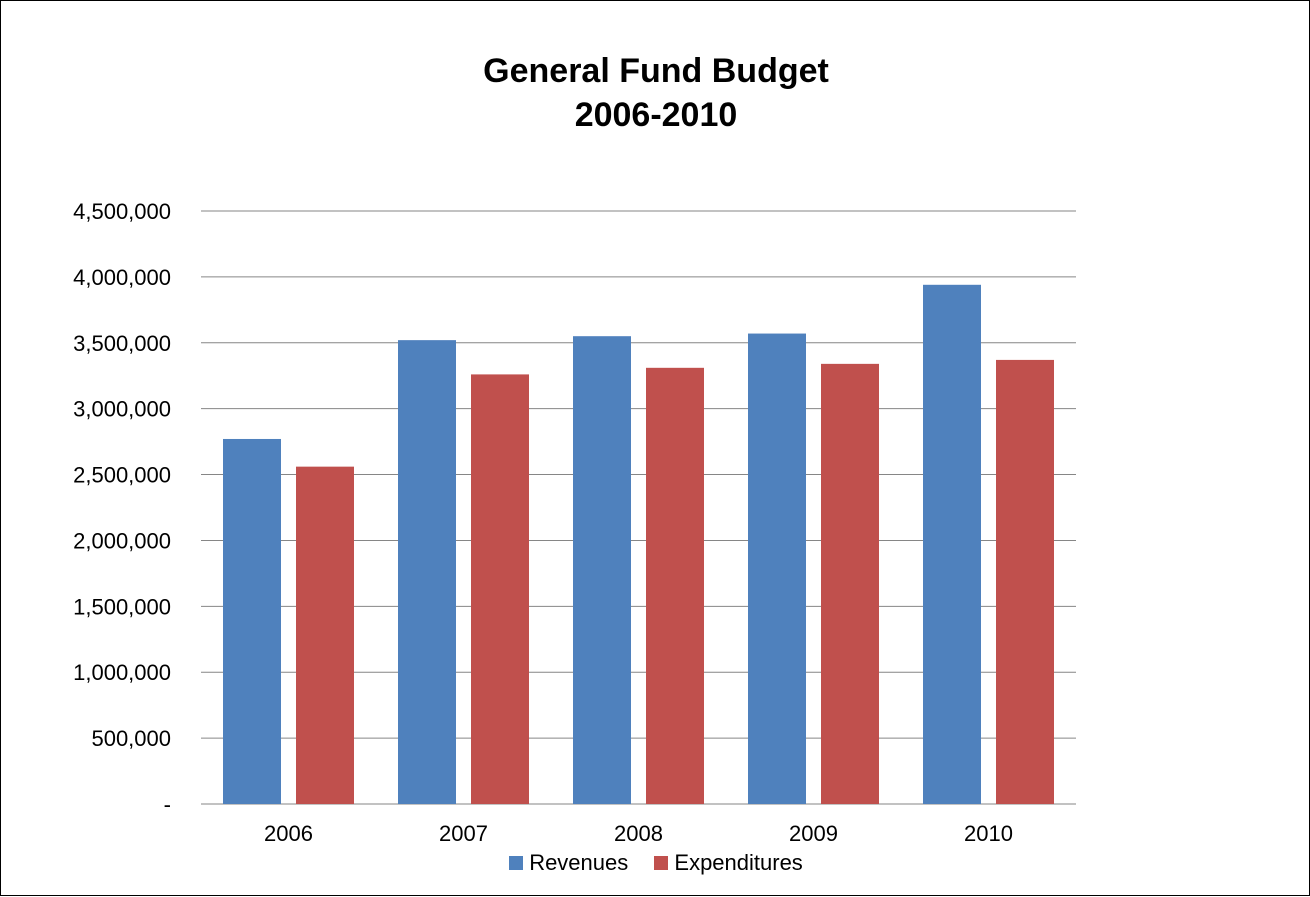  Describe the element at coordinates (661, 863) in the screenshot. I see `legend-swatch-expenditures` at that location.